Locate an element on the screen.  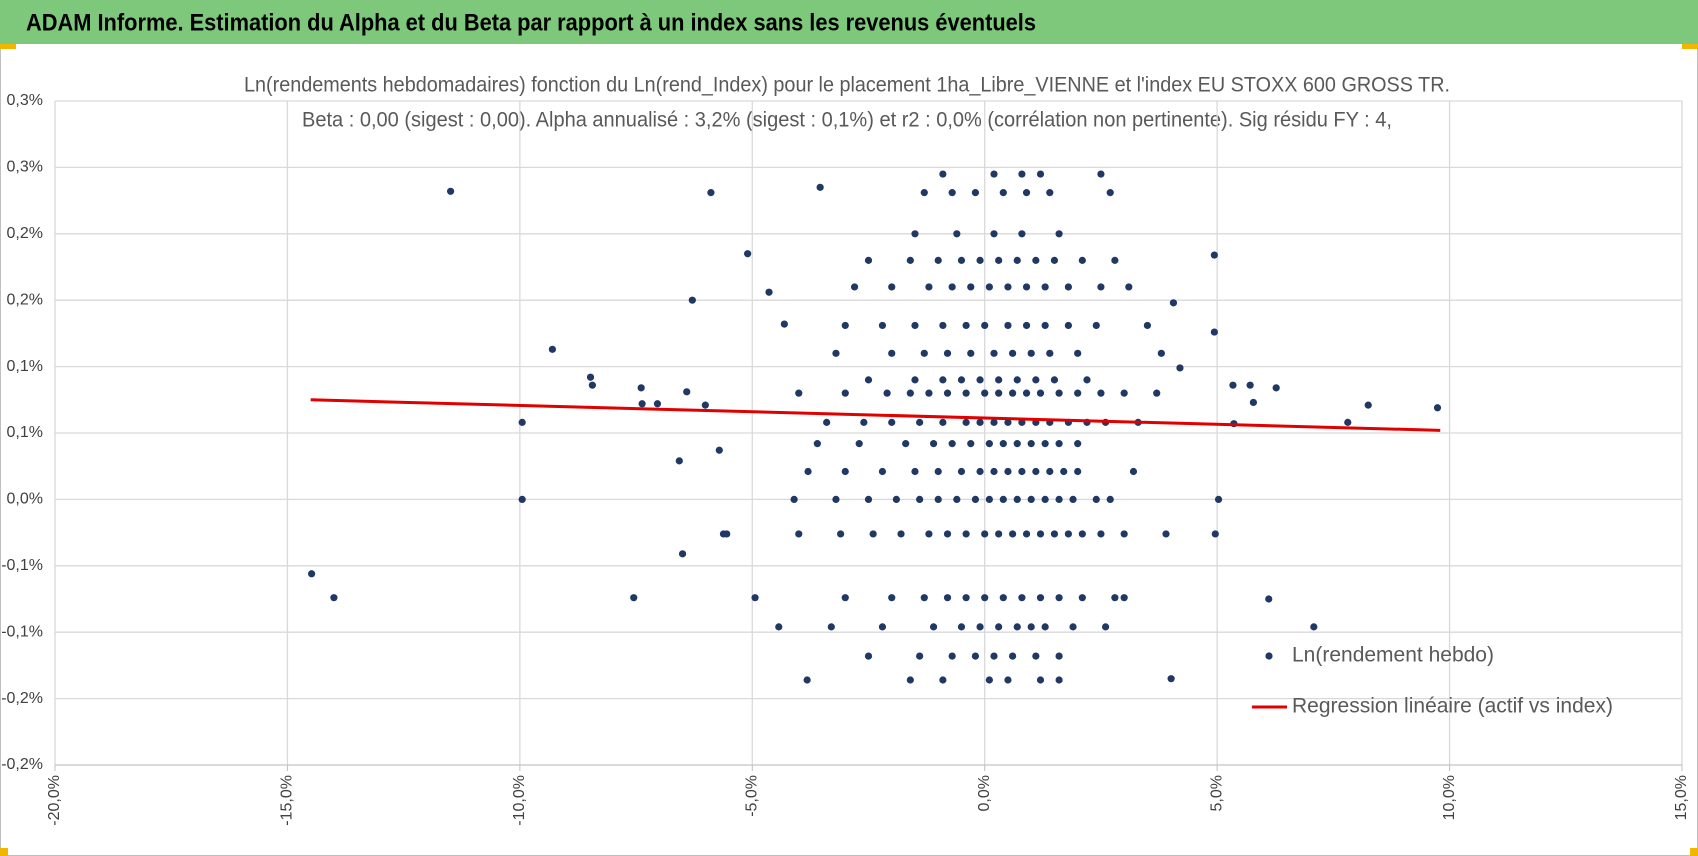
x-tick-label: 0,0% is located at coordinates (984, 793).